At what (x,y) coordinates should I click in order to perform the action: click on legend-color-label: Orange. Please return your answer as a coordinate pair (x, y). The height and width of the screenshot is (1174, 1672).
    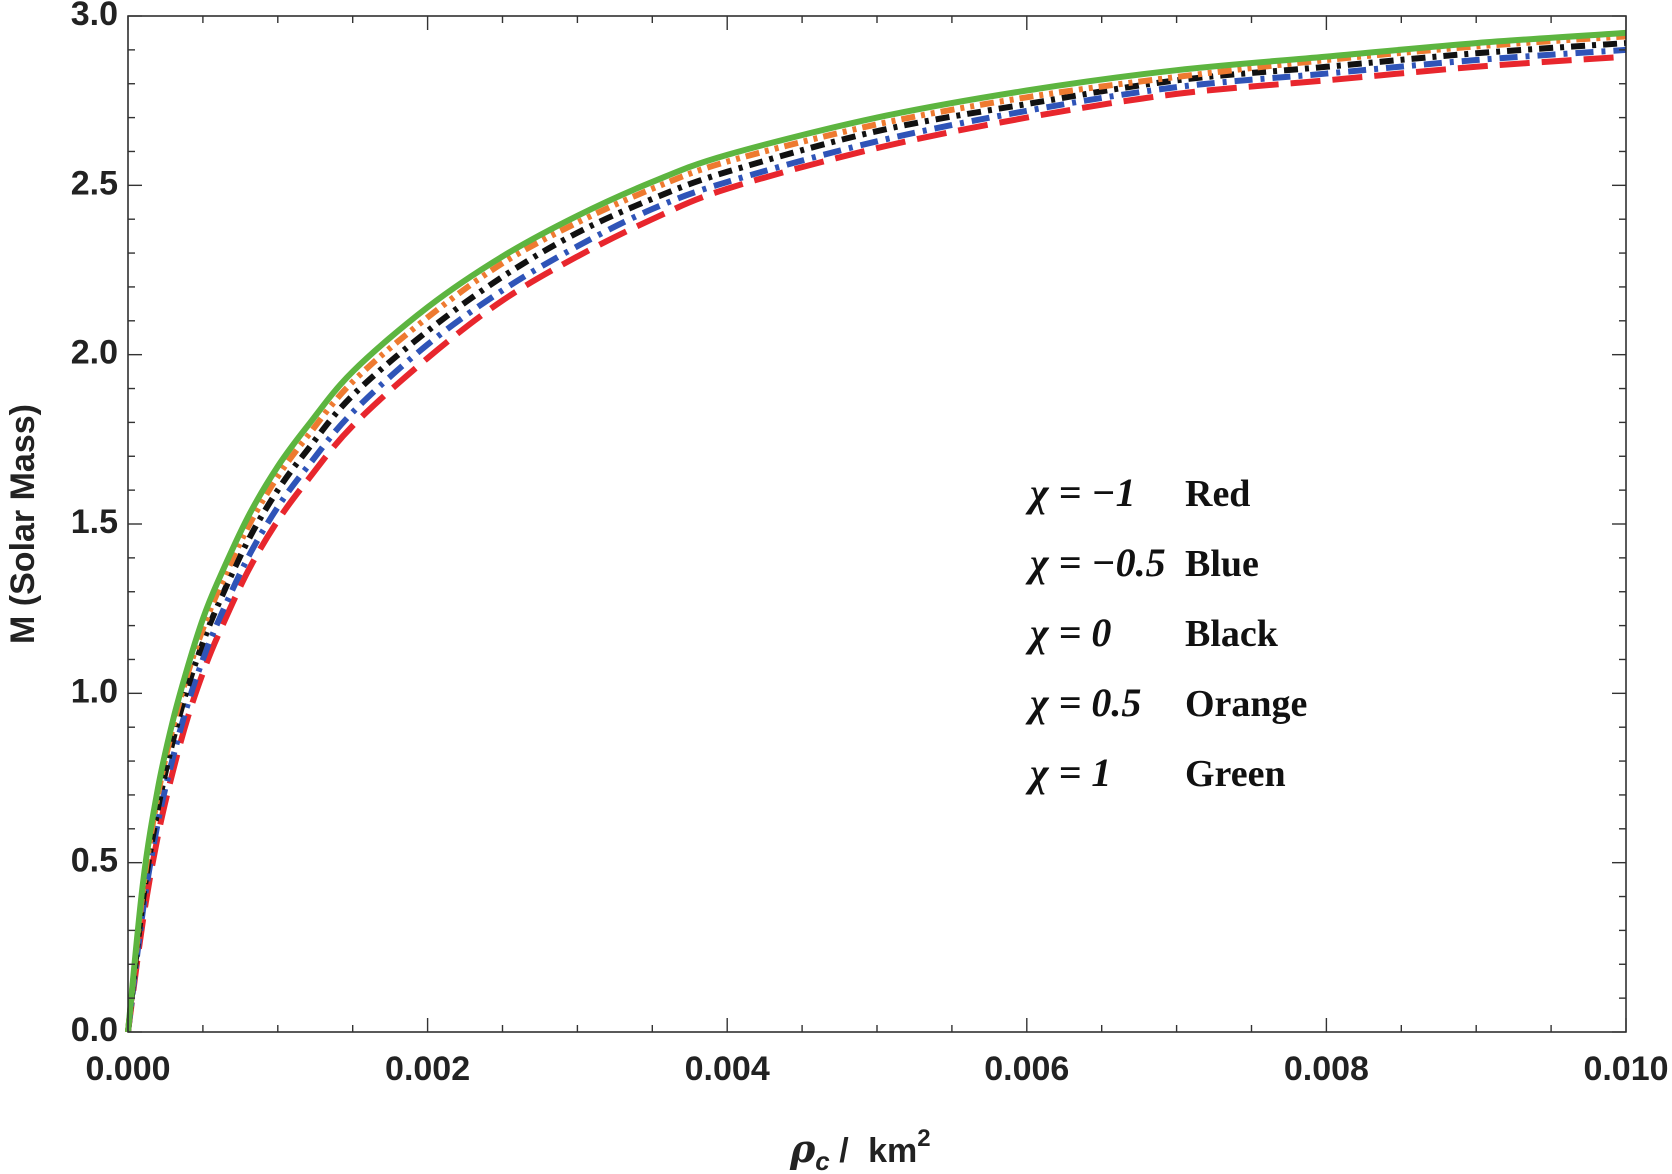
    Looking at the image, I should click on (1246, 704).